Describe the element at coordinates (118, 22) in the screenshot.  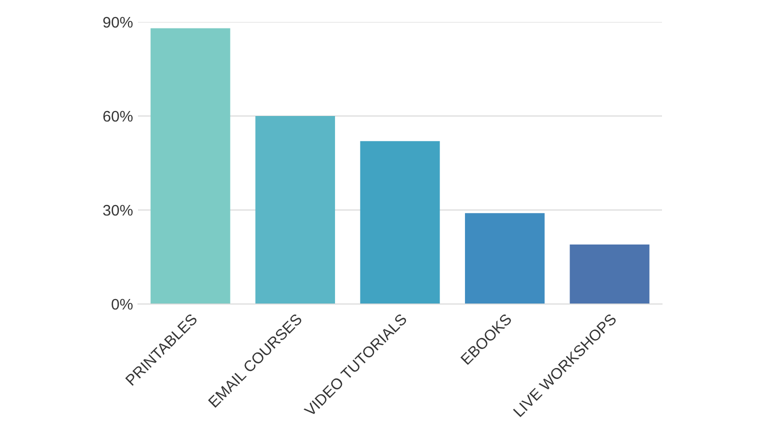
I see `y-tick-label: 90%` at that location.